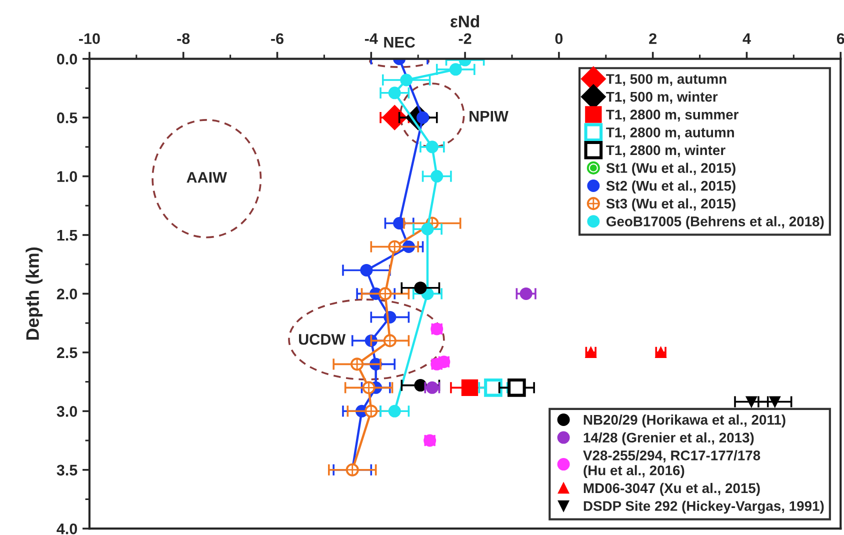  What do you see at coordinates (704, 507) in the screenshot?
I see `legend-label: DSDP Site 292 (Hickey-Vargas, 1991)` at bounding box center [704, 507].